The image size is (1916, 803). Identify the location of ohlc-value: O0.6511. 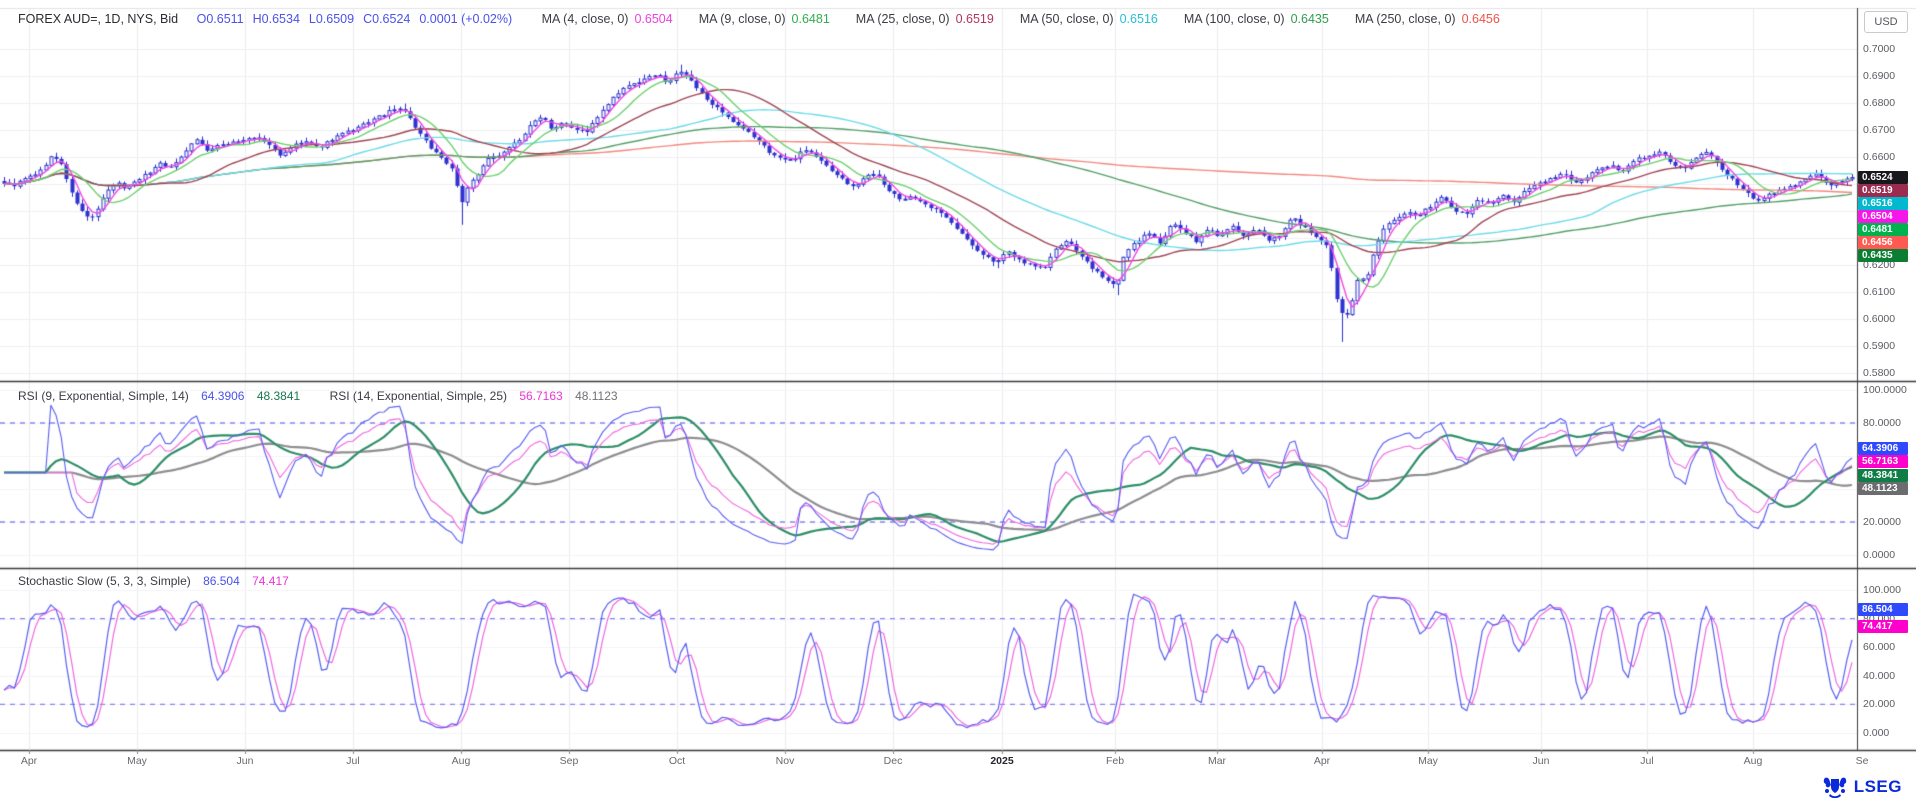
(220, 19).